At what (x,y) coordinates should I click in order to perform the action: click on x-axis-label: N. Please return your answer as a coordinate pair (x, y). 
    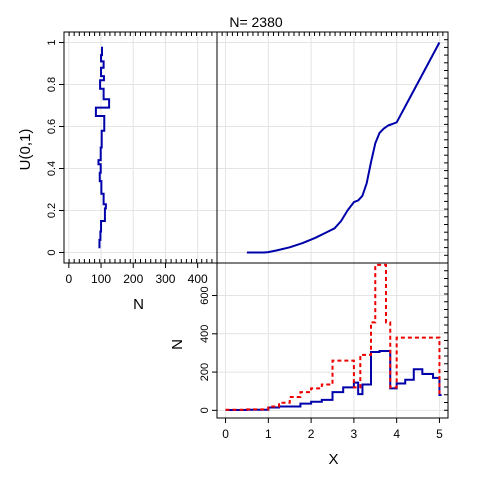
    Looking at the image, I should click on (138, 304).